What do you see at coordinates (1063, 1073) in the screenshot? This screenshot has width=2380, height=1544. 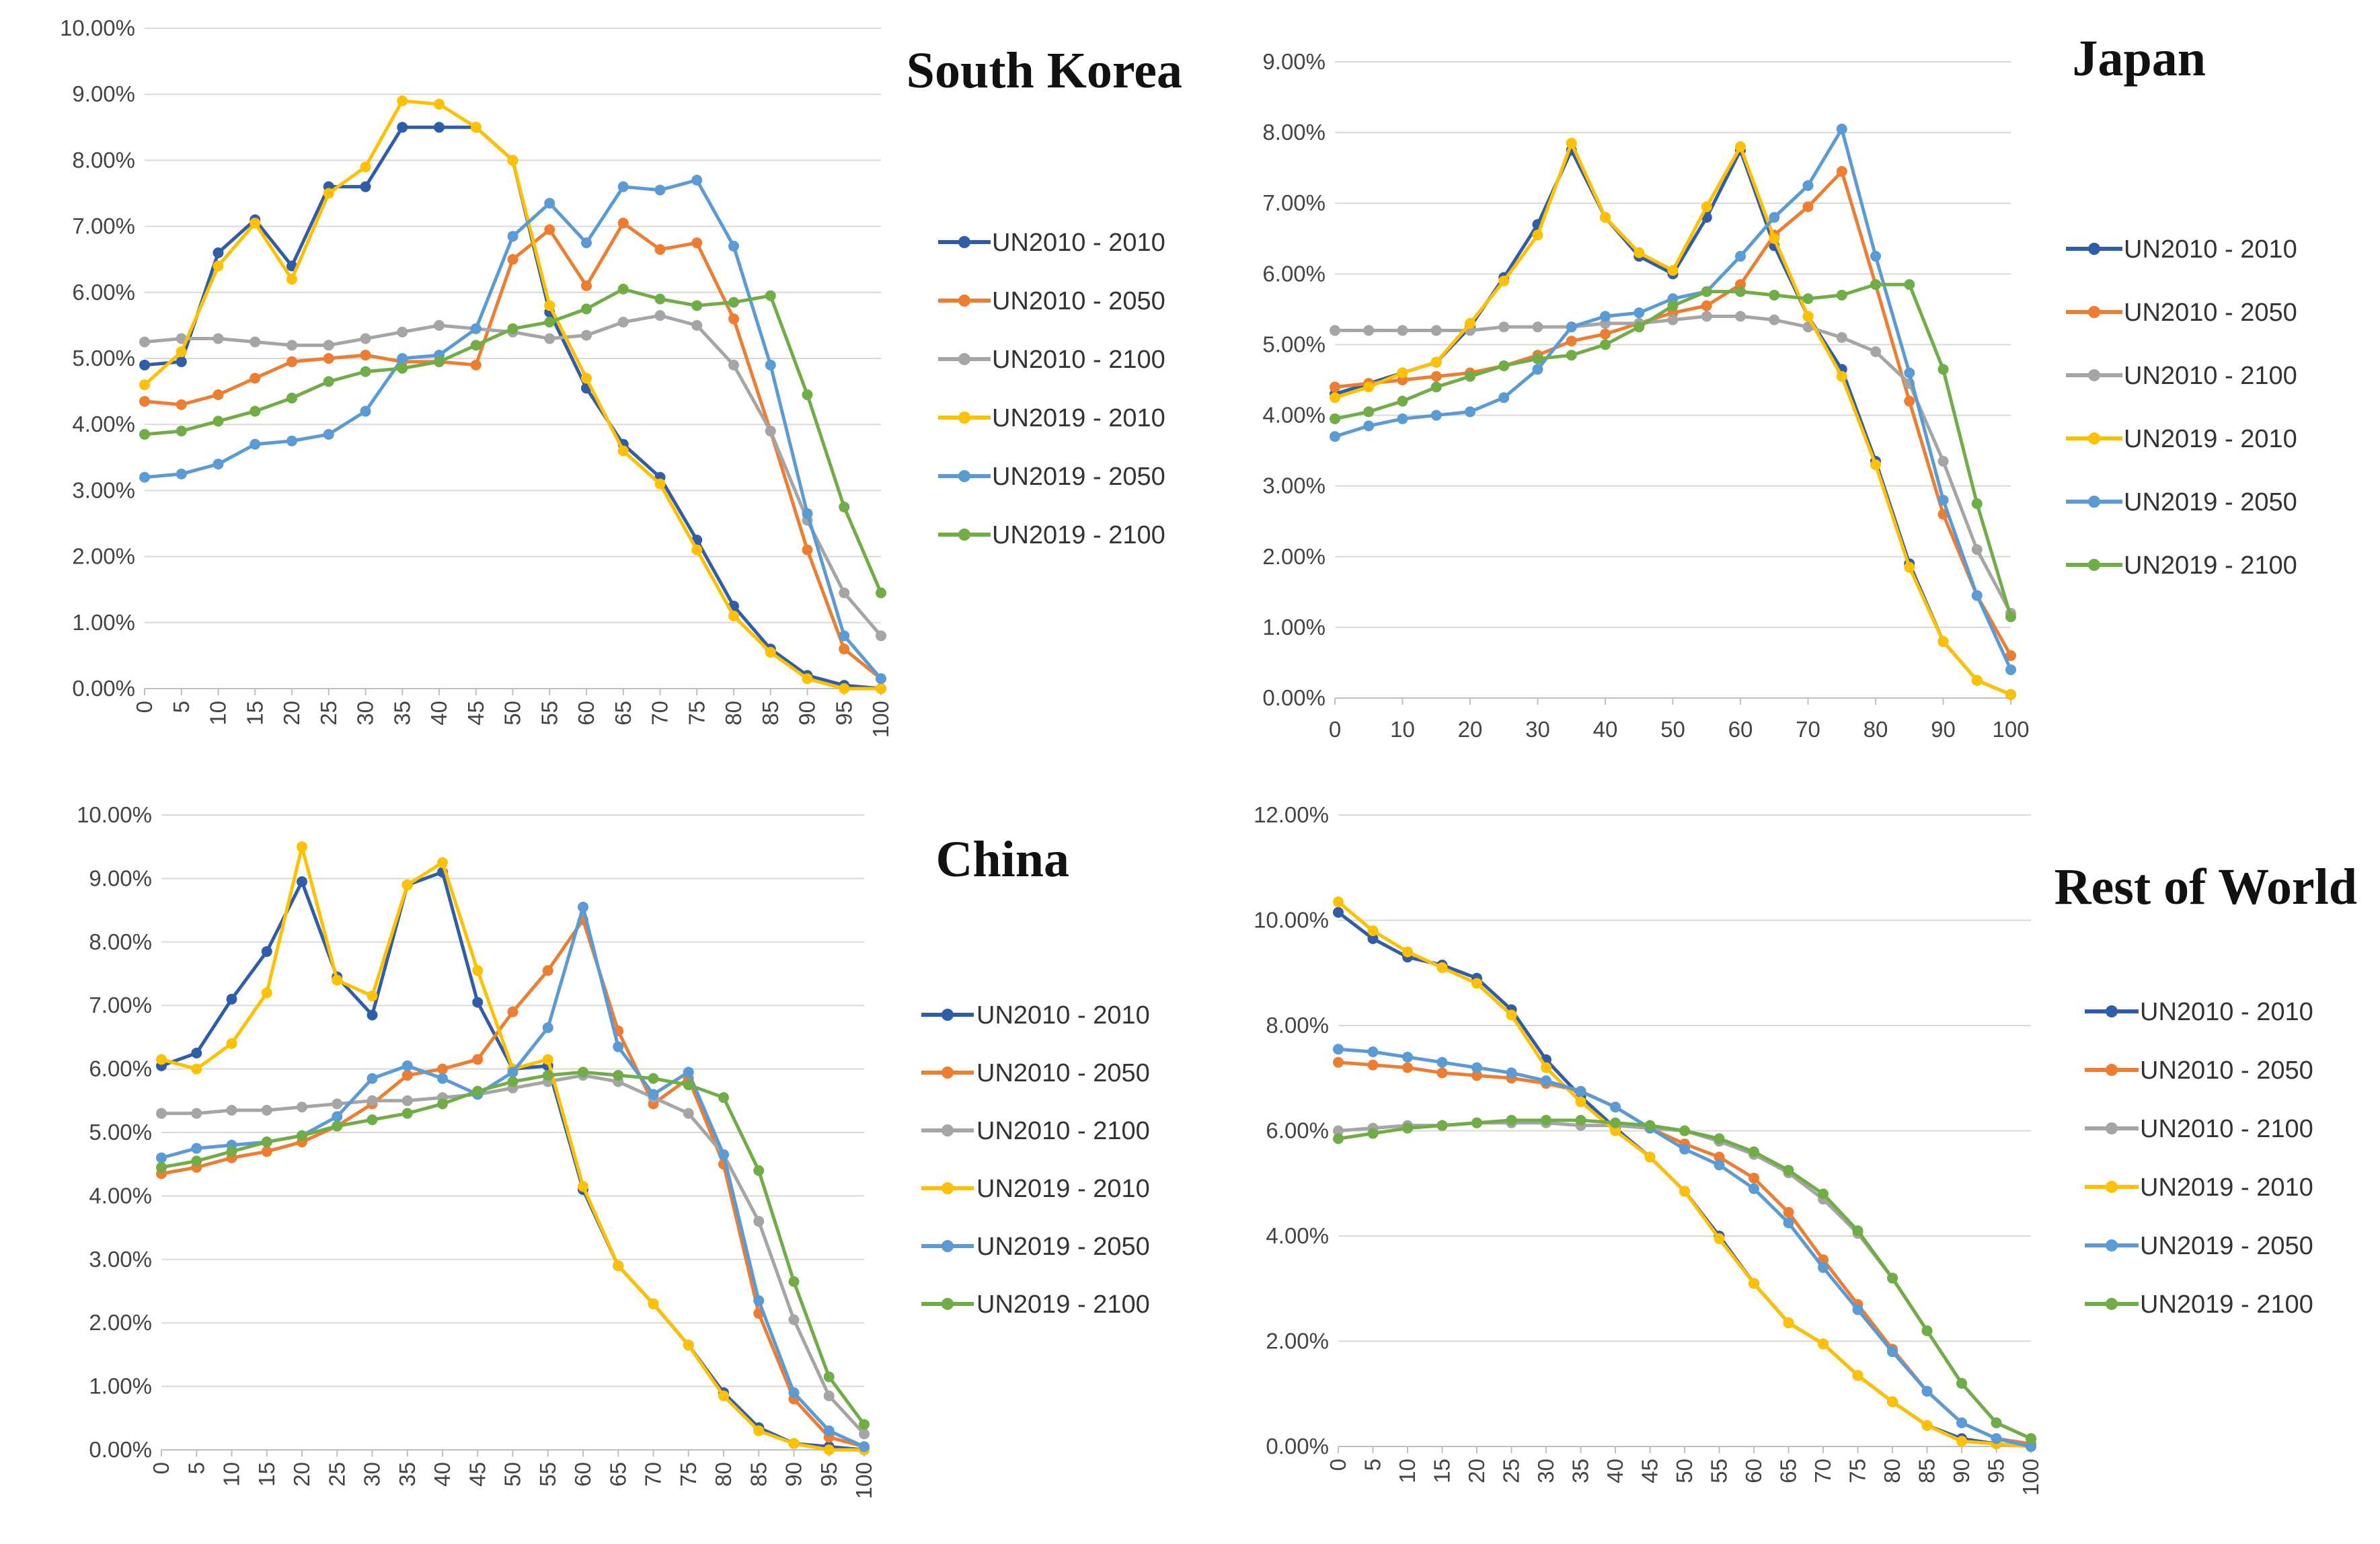 I see `legend-label: UN2010 - 2050` at bounding box center [1063, 1073].